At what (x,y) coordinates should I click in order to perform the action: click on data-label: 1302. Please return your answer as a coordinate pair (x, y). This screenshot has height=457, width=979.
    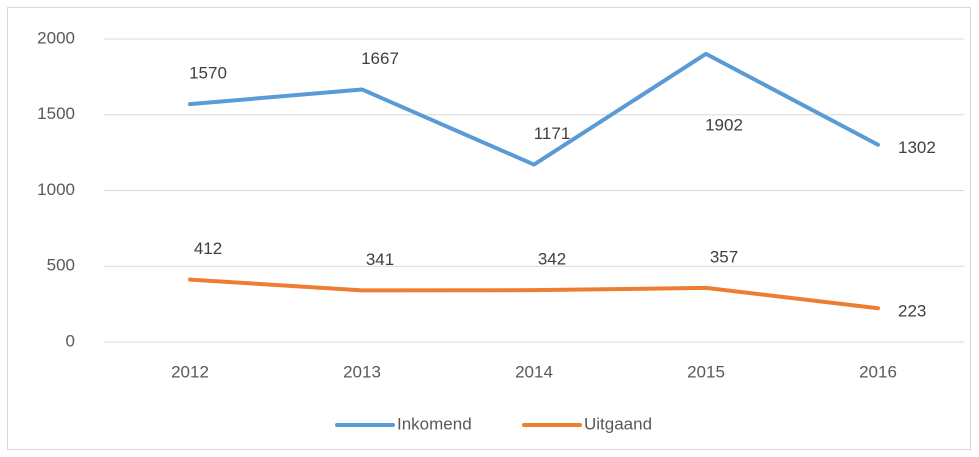
    Looking at the image, I should click on (917, 147).